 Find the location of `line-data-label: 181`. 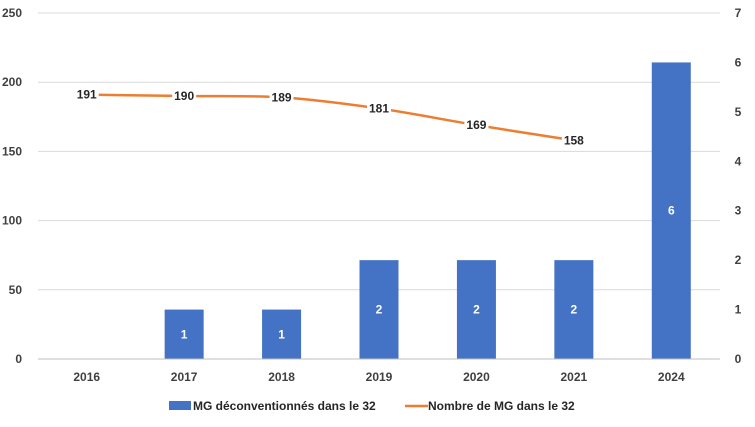

line-data-label: 181 is located at coordinates (379, 108).